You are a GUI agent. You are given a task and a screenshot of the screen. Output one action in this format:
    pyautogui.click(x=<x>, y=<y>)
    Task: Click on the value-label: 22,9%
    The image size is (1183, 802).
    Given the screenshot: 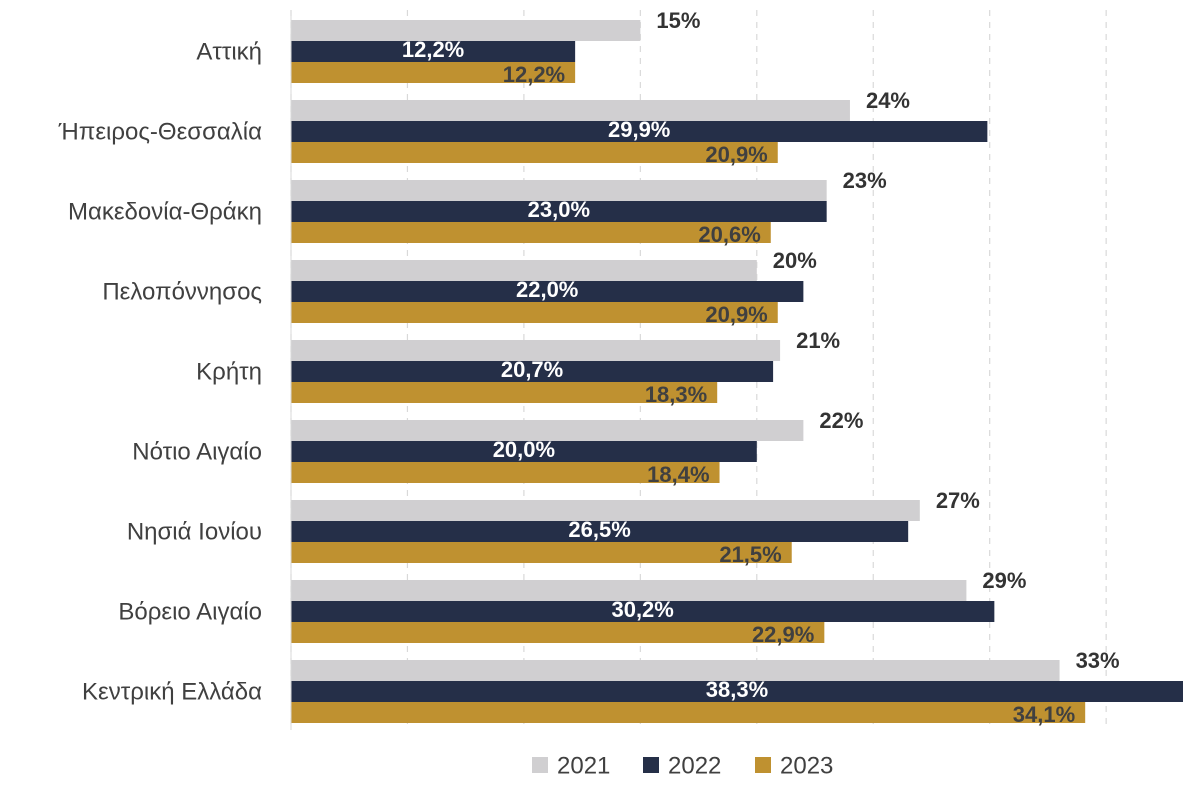 What is the action you would take?
    pyautogui.click(x=783, y=634)
    